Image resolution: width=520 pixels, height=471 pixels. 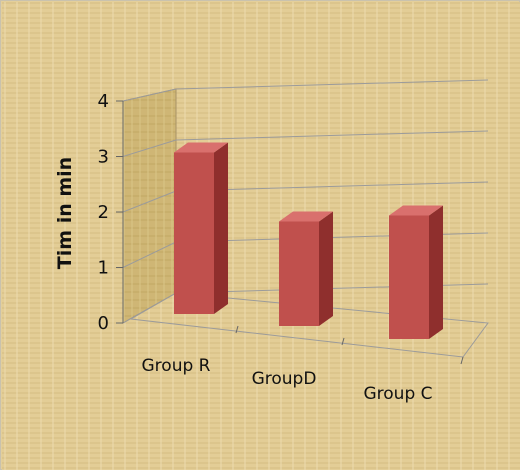 I want to click on x-tick-label: Group R, so click(x=176, y=366).